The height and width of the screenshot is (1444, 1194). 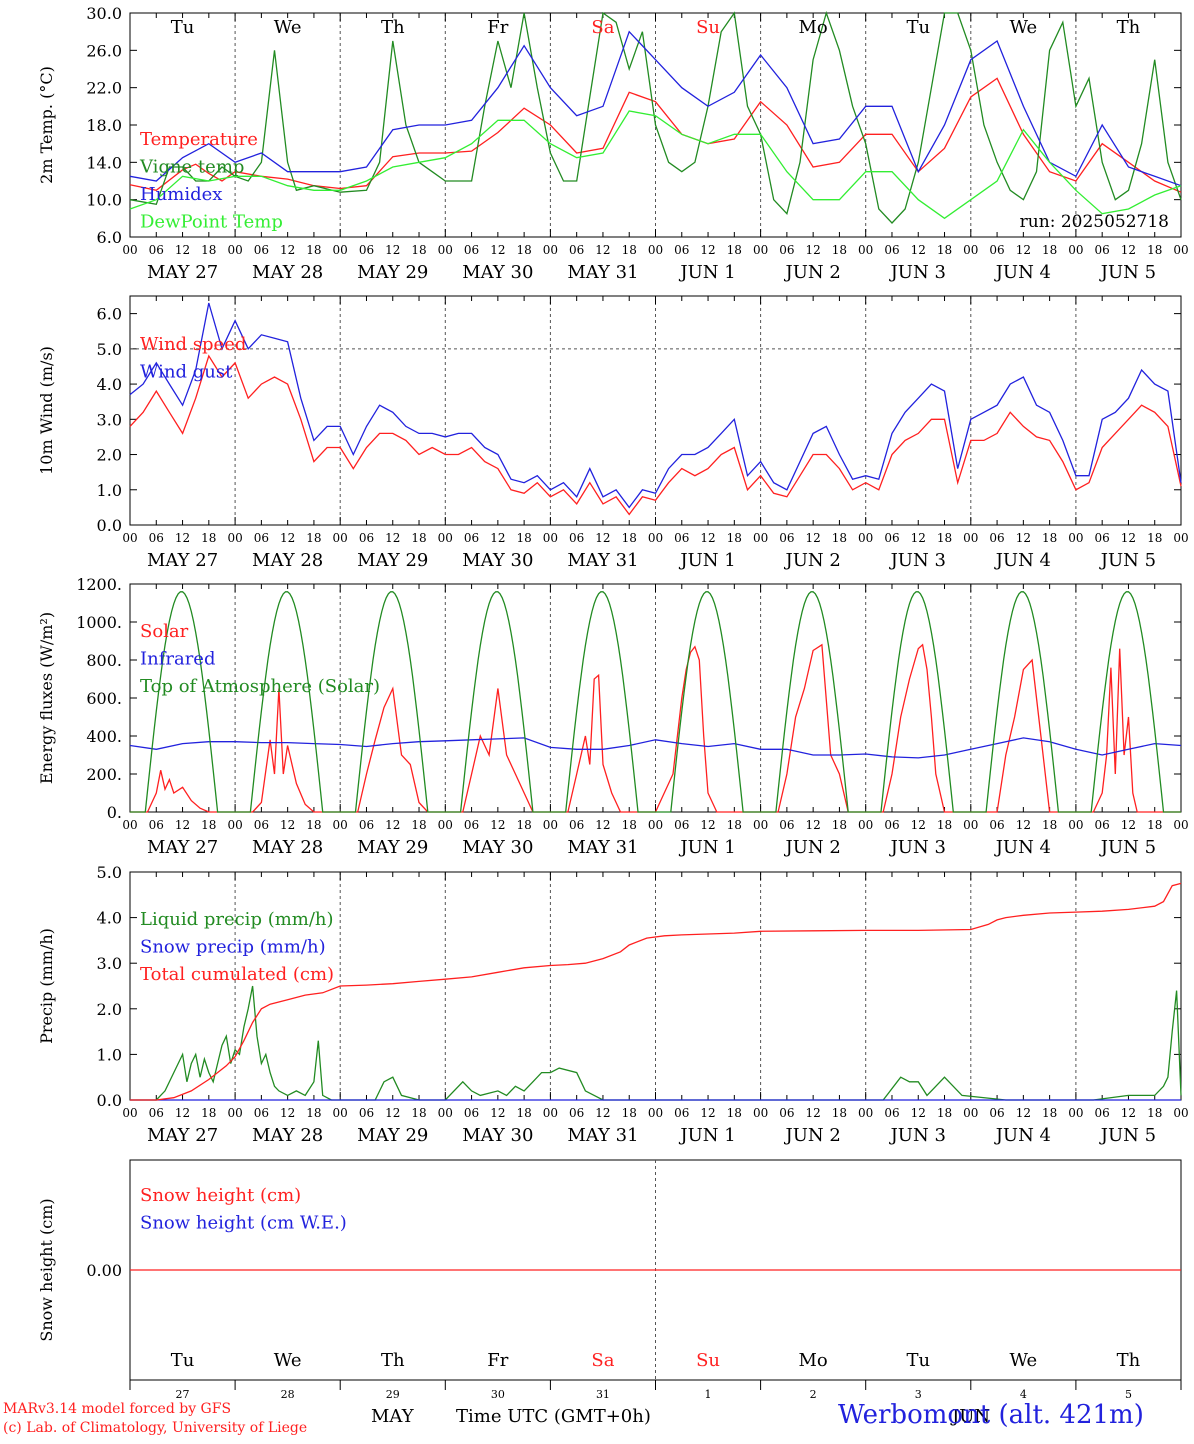 I want to click on panel-4-y-tick-label: 0.00, so click(x=104, y=1270).